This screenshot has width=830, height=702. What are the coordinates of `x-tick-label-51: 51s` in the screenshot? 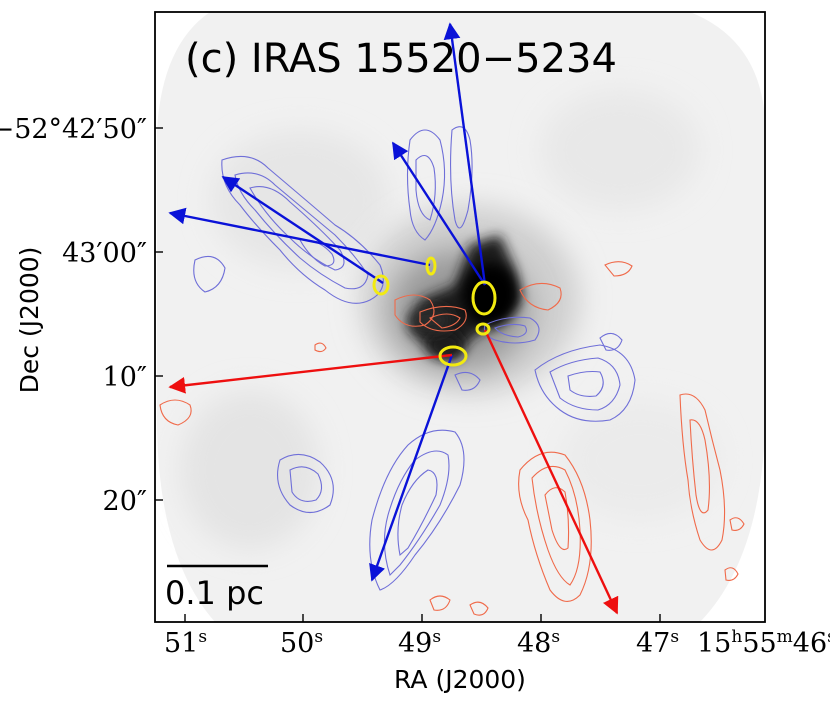 It's located at (185, 643).